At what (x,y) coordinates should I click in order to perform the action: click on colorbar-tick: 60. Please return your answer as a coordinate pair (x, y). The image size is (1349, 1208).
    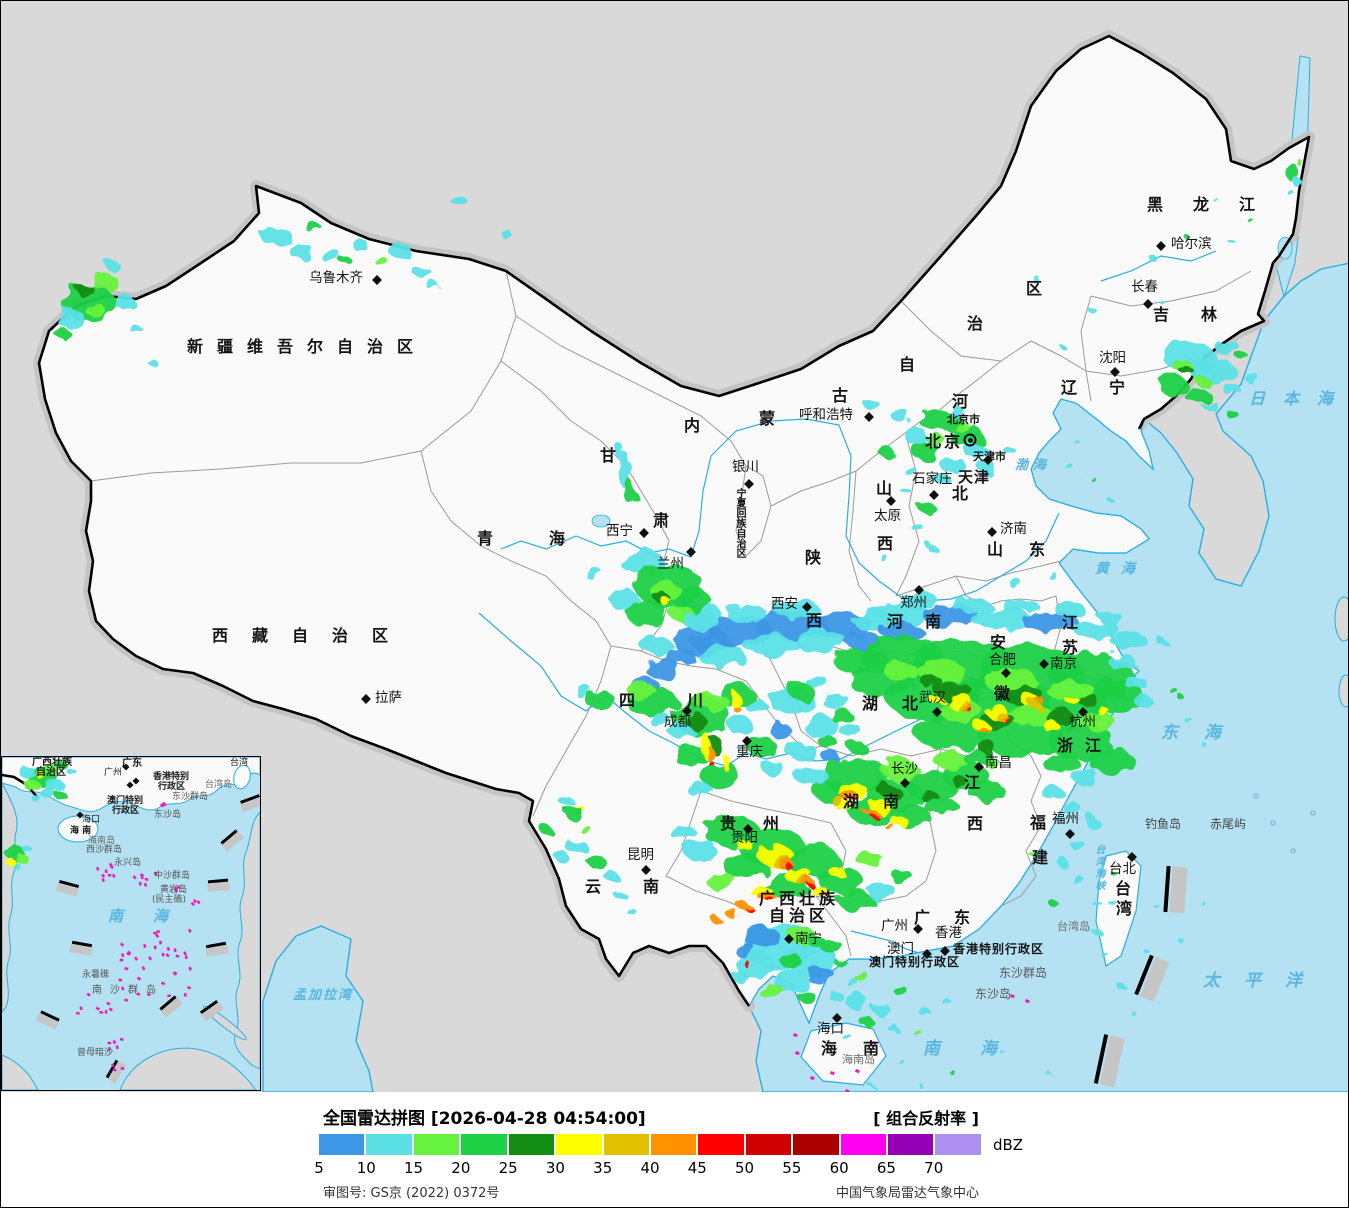
    Looking at the image, I should click on (839, 1168).